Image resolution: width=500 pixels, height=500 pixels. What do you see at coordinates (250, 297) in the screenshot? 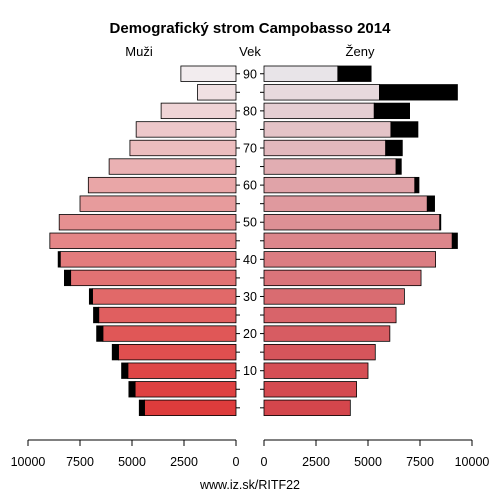
I see `age-tick-label: 30` at bounding box center [250, 297].